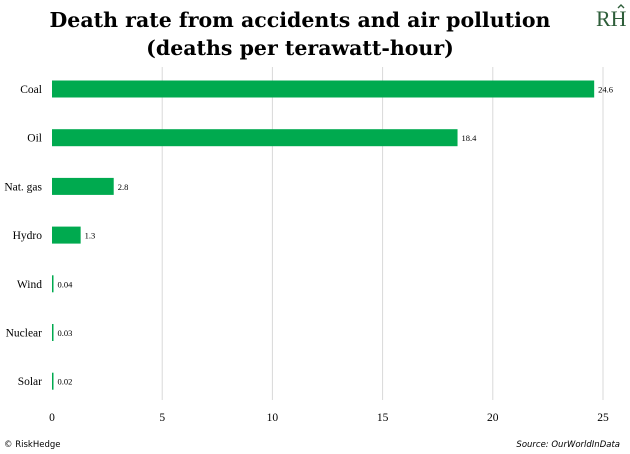  I want to click on value-label: 18.4, so click(470, 138).